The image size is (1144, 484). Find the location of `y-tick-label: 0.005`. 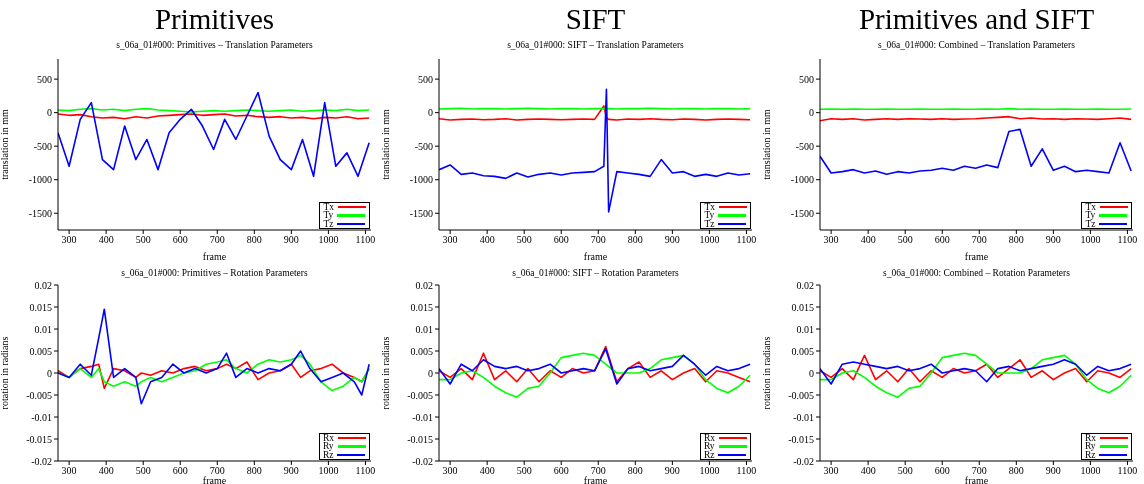

y-tick-label: 0.005 is located at coordinates (802, 351).